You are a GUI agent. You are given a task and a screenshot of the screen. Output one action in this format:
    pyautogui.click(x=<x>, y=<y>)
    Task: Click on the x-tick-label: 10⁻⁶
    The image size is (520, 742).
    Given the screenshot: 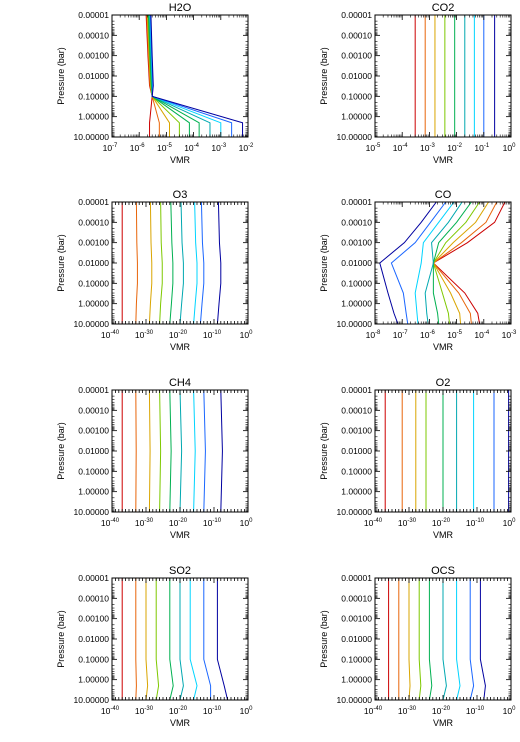 What is the action you would take?
    pyautogui.click(x=427, y=335)
    